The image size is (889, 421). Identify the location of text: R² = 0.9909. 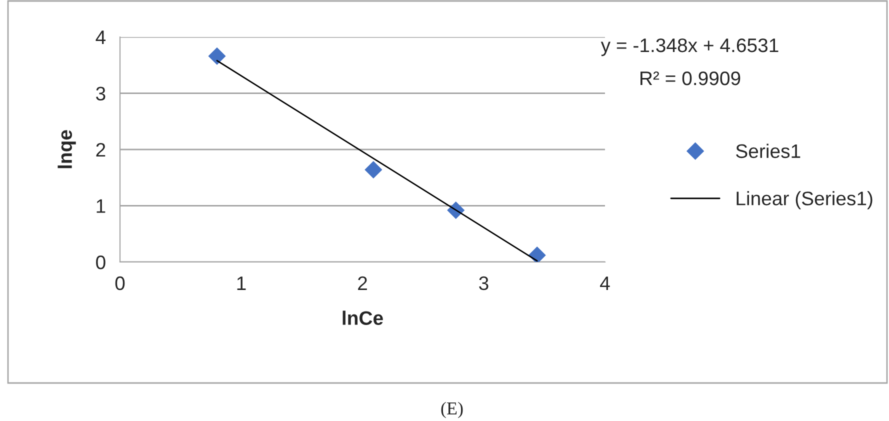
(690, 78).